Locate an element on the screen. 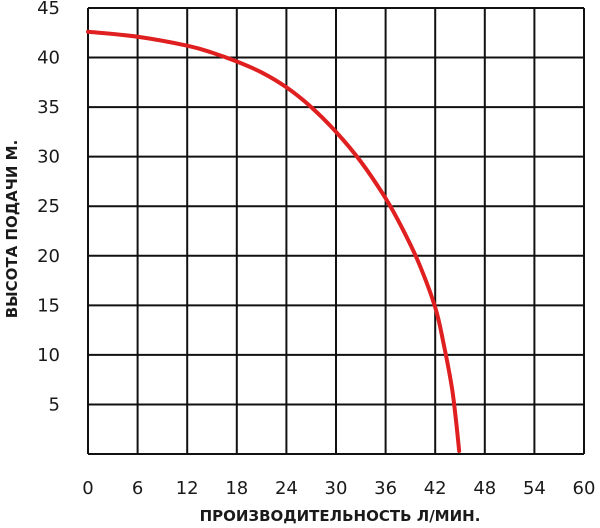 The width and height of the screenshot is (600, 528). x-tick-label: 36 is located at coordinates (385, 488).